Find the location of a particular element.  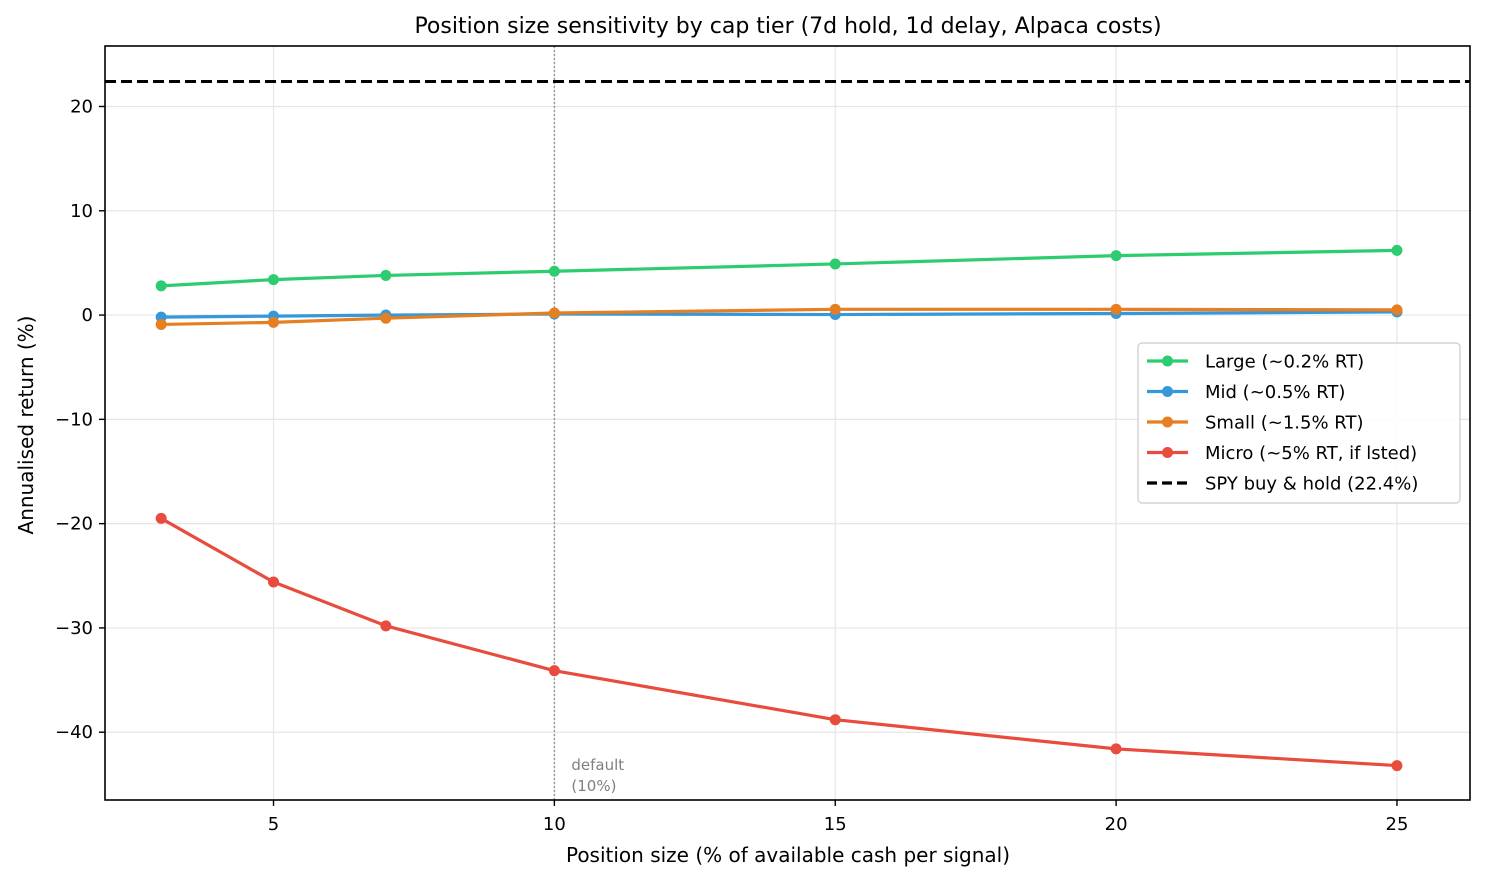

legend-label-2: Small (~1.5% RT) is located at coordinates (1284, 423).